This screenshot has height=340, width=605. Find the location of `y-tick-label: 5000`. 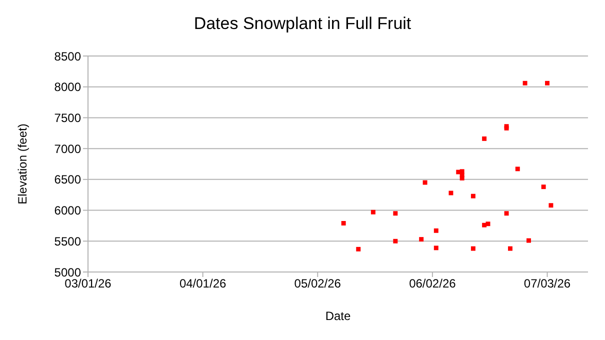

y-tick-label: 5000 is located at coordinates (68, 272).